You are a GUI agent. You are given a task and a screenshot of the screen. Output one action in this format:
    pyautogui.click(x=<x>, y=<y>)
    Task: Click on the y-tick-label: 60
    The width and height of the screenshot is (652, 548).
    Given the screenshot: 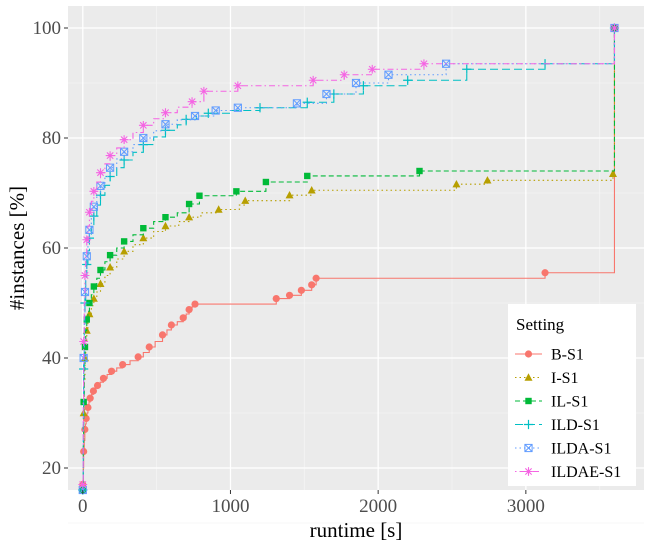 What is the action you would take?
    pyautogui.click(x=51, y=248)
    